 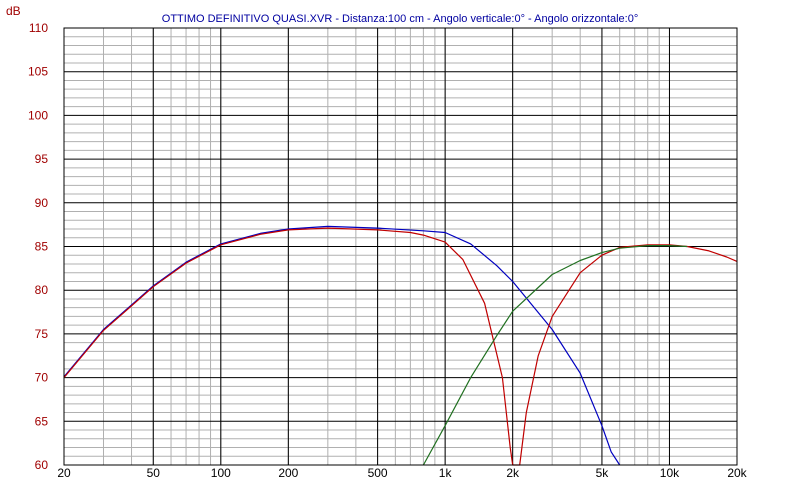 What do you see at coordinates (42, 421) in the screenshot?
I see `y-tick-label: 65` at bounding box center [42, 421].